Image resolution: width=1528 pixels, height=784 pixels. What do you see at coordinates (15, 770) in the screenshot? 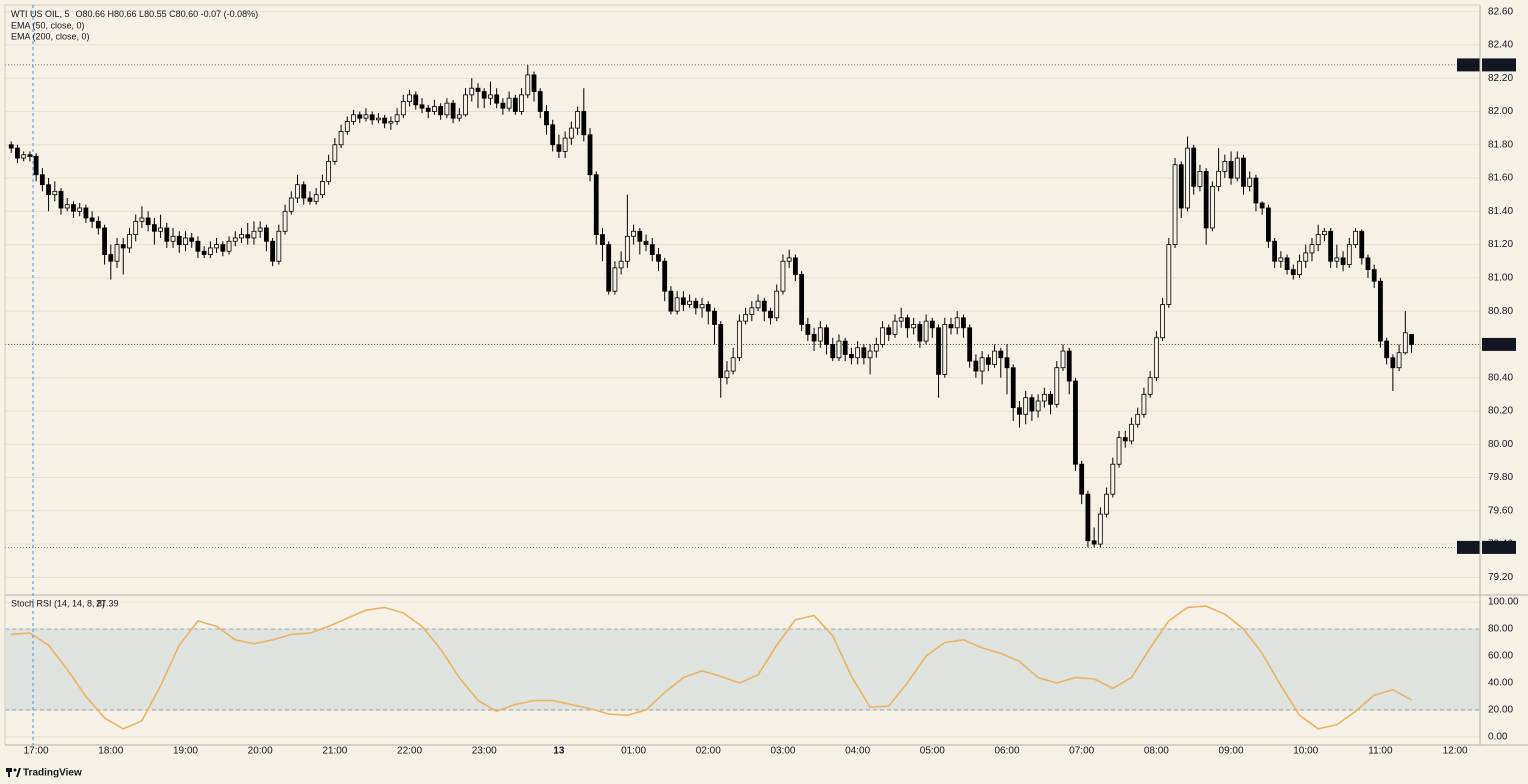
I see `logo-icon` at bounding box center [15, 770].